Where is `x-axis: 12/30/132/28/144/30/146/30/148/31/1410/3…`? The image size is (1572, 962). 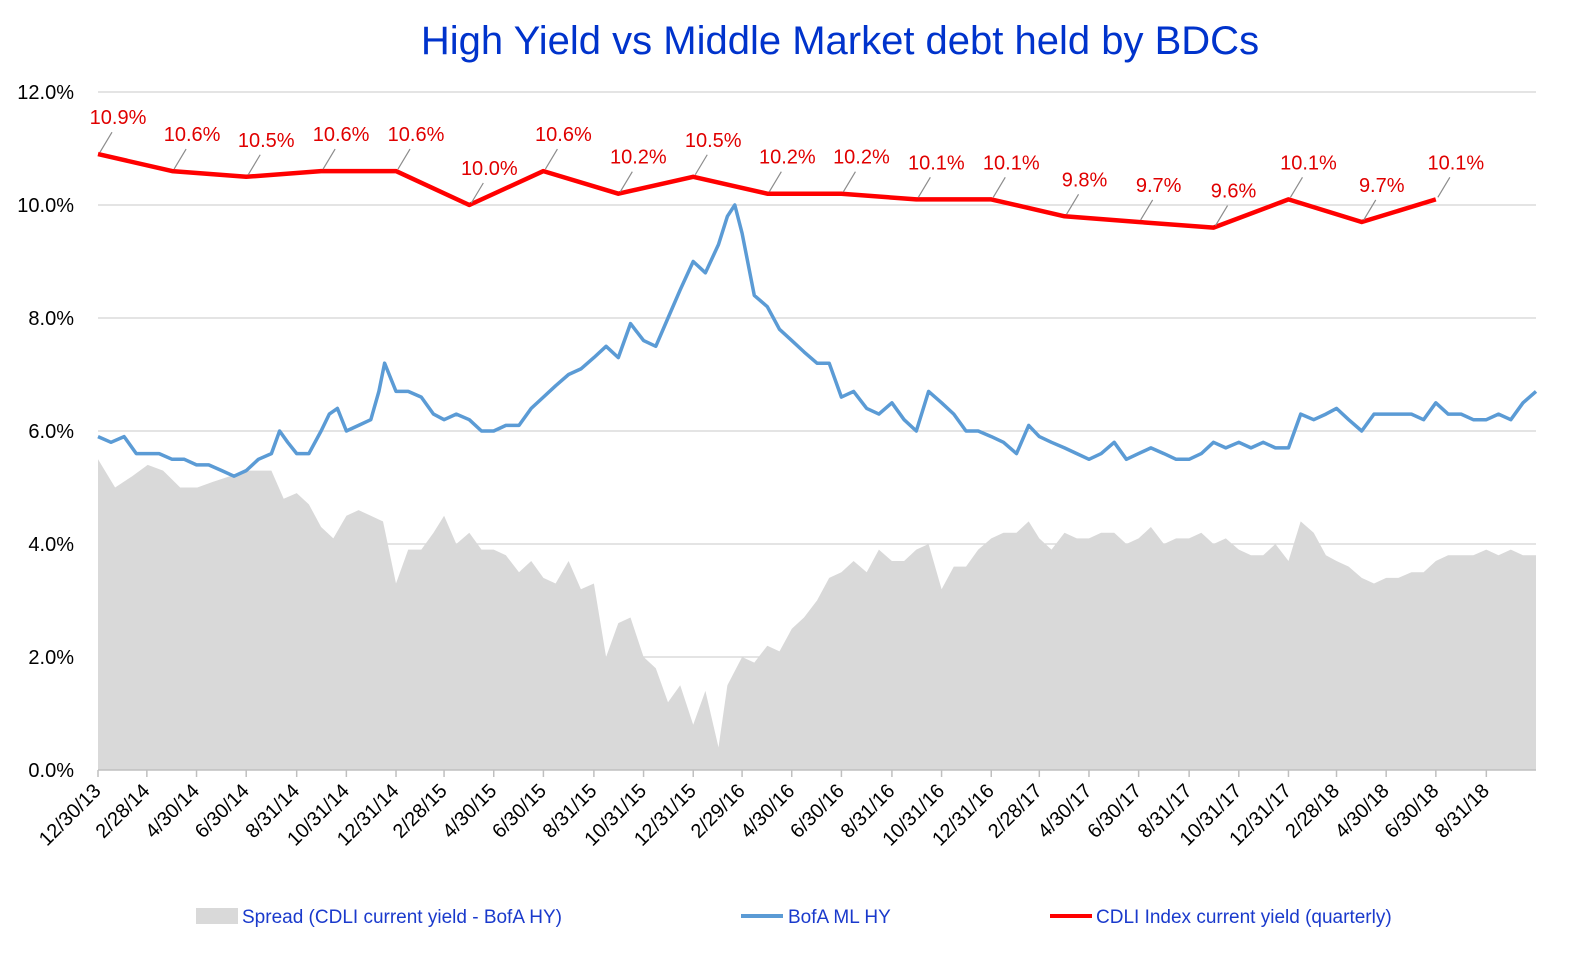
x-axis: 12/30/132/28/144/30/146/30/148/31/1410/3… is located at coordinates (785, 810).